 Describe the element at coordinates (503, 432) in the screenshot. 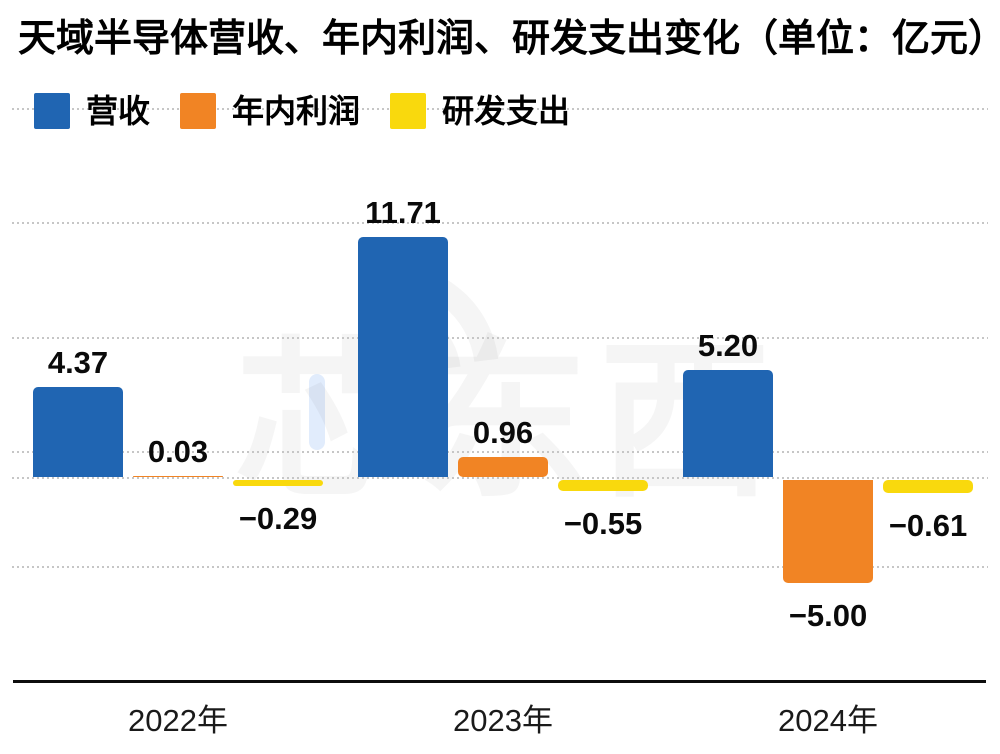

I see `value-label-profit-2023: 0.96` at that location.